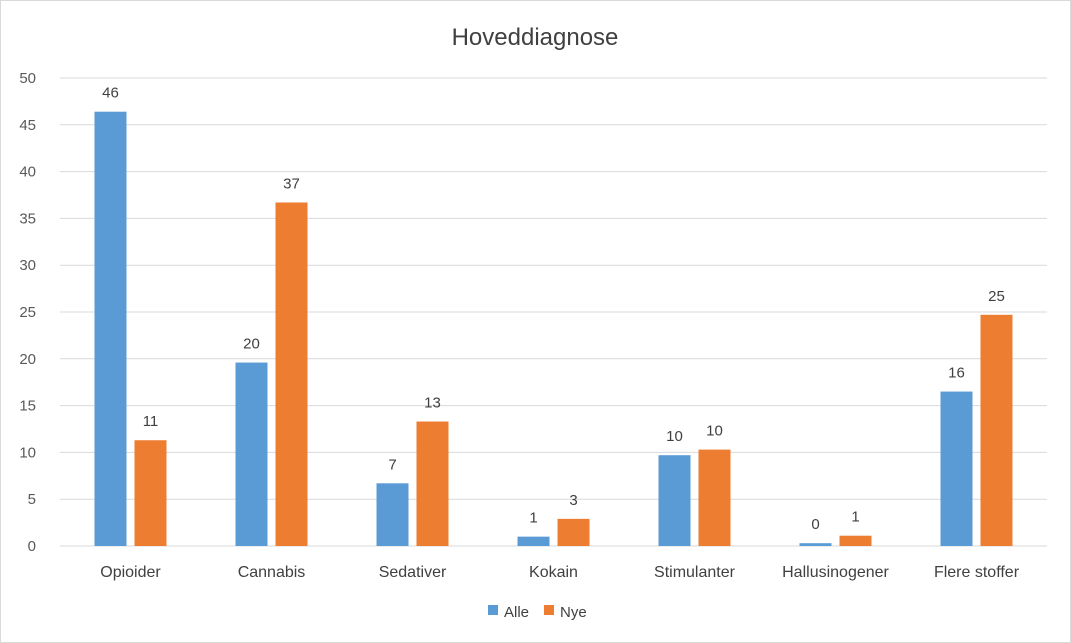  What do you see at coordinates (549, 610) in the screenshot?
I see `legend-swatch-nye` at bounding box center [549, 610].